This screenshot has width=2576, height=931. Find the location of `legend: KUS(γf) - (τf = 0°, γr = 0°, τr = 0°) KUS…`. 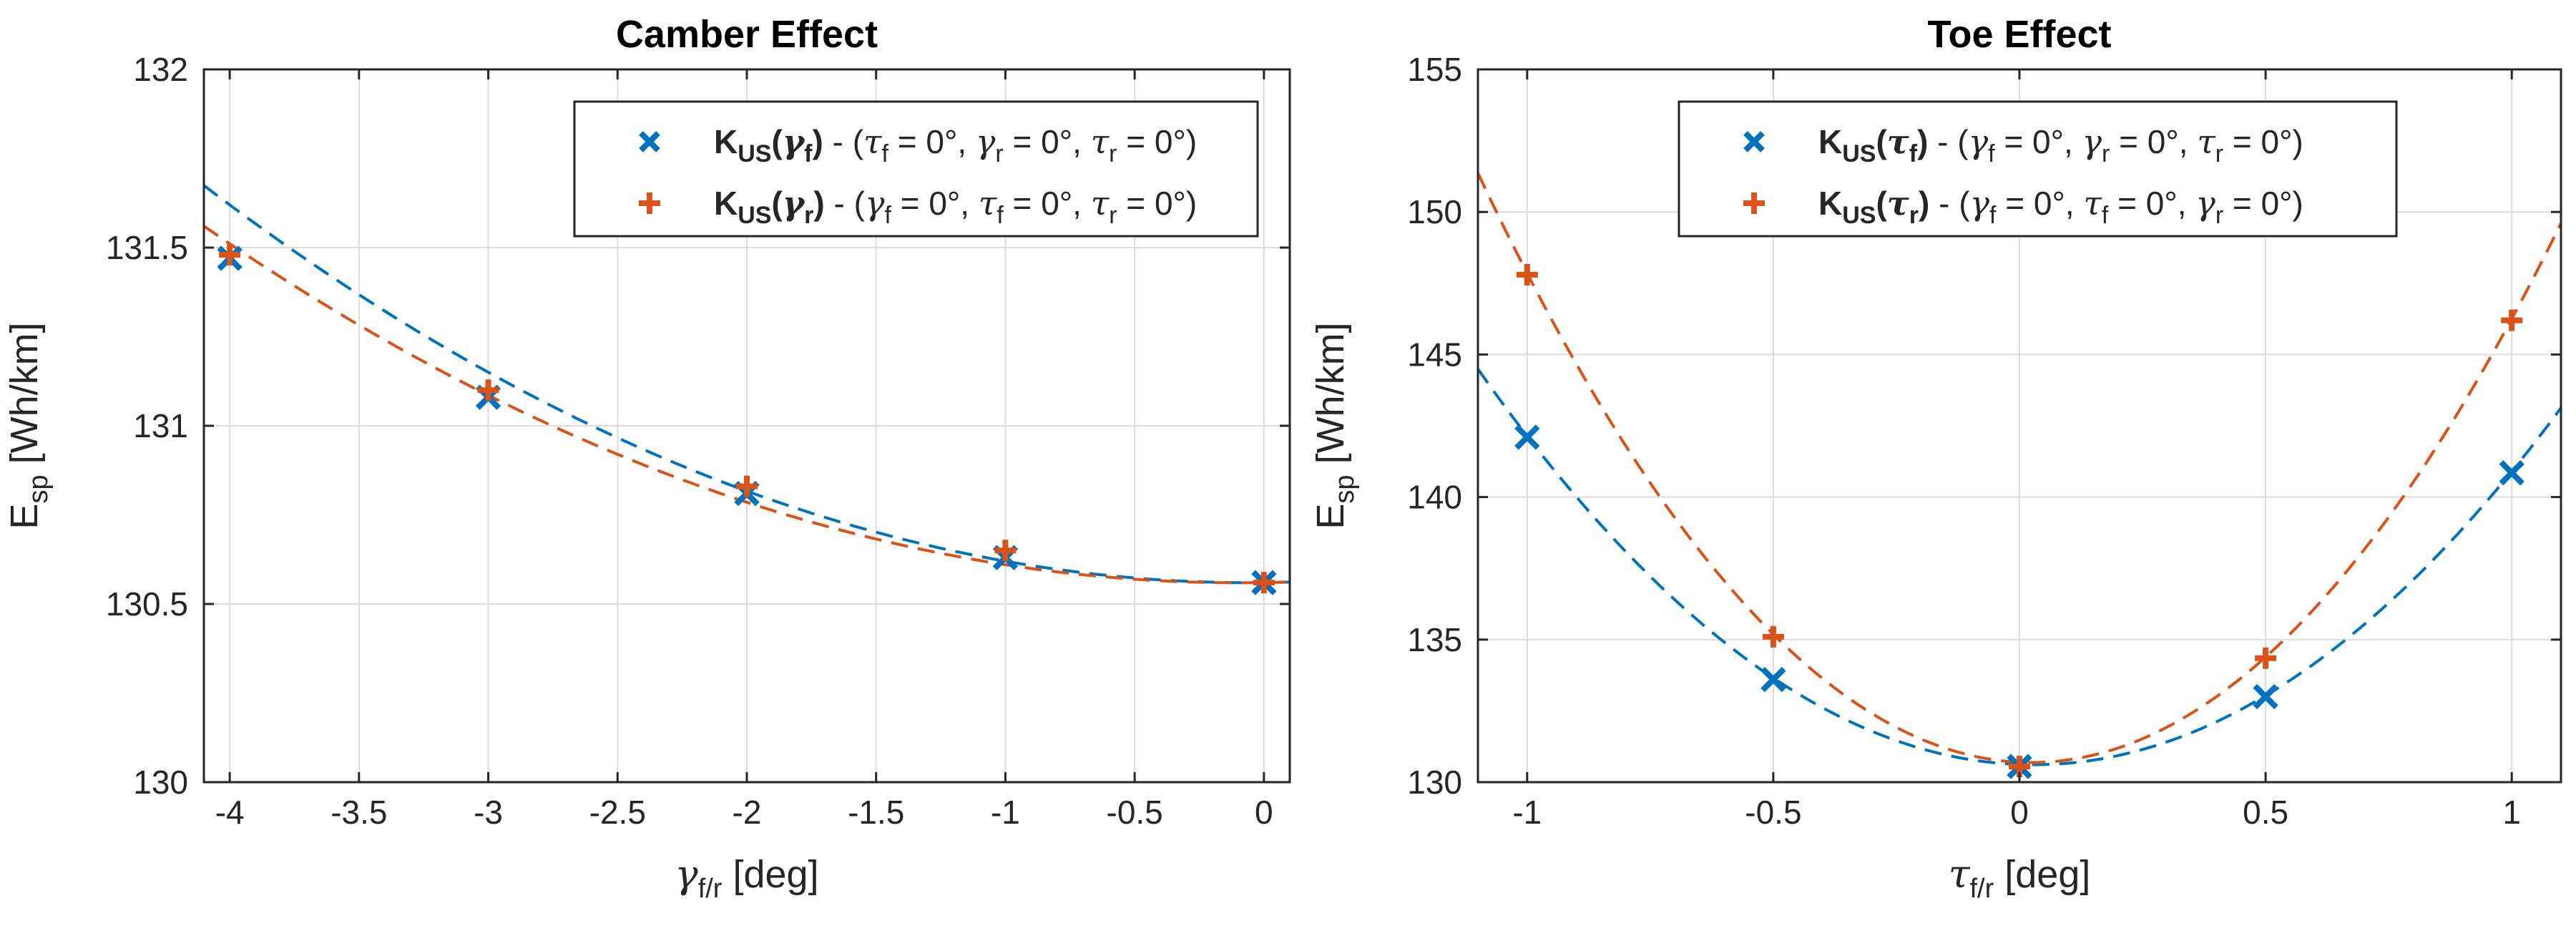

legend: KUS(γf) - (τf = 0°, γr = 0°, τr = 0°) KUS… is located at coordinates (916, 169).